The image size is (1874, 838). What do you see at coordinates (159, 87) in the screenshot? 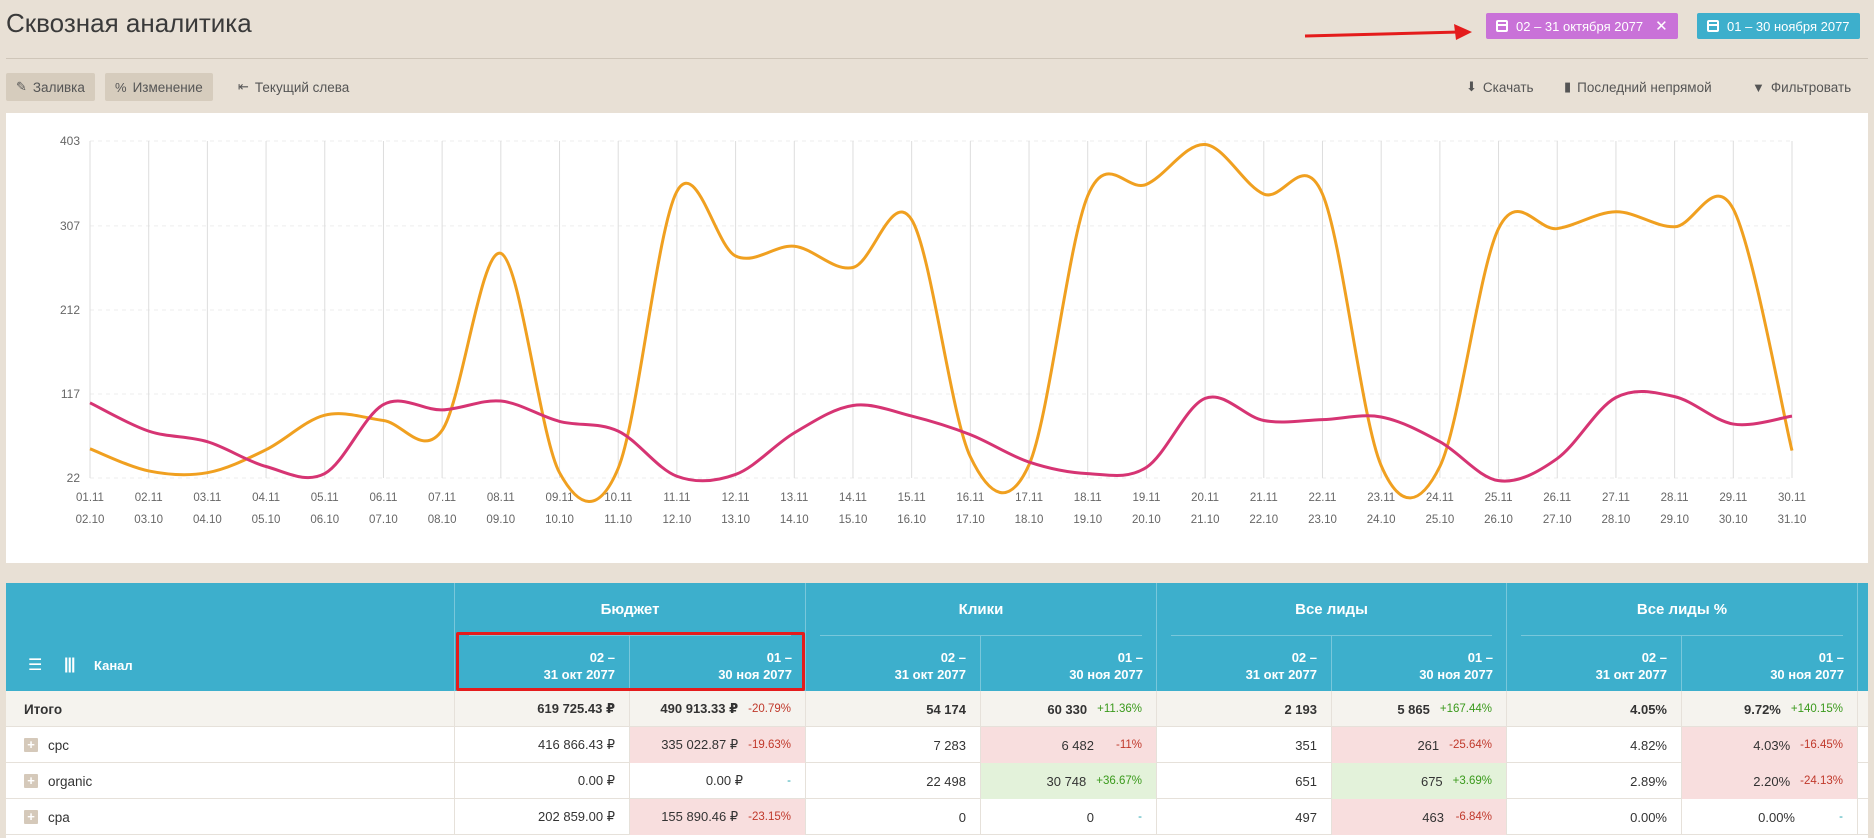
I see `change-button: % Изменение` at bounding box center [159, 87].